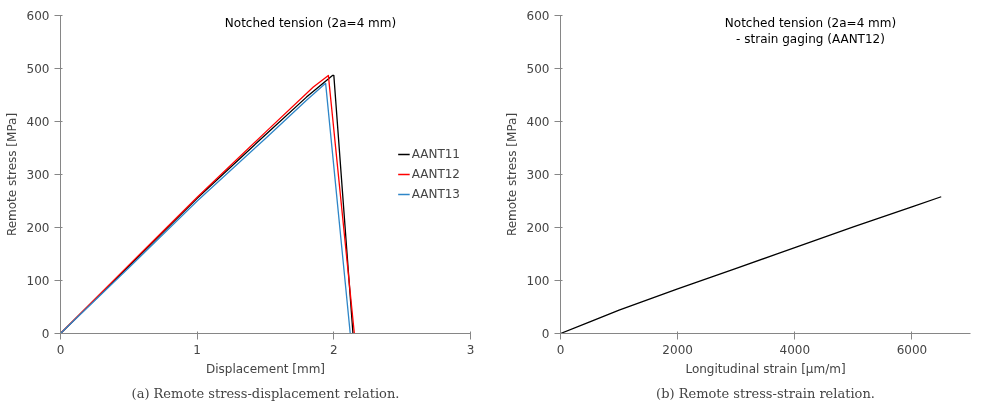 Image resolution: width=1006 pixels, height=408 pixels. What do you see at coordinates (677, 349) in the screenshot?
I see `x-tick-label: 2000` at bounding box center [677, 349].